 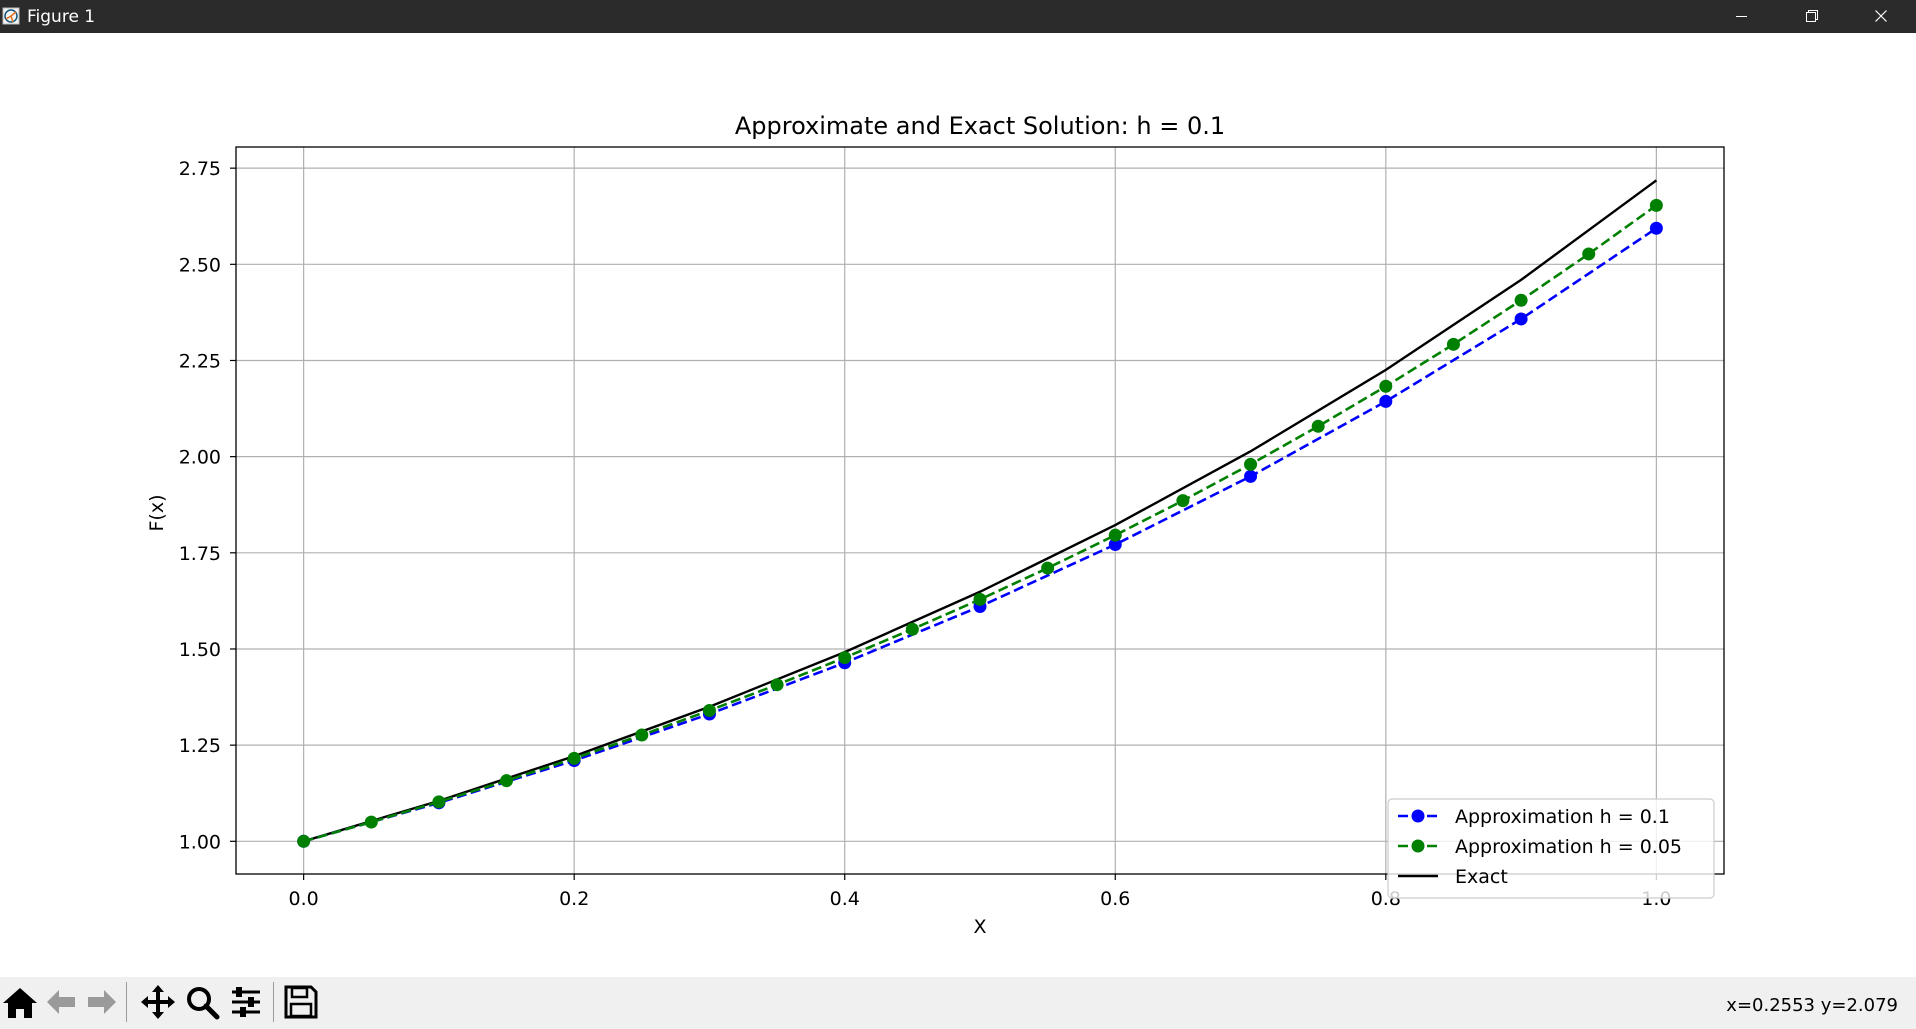 I want to click on legend-label: Approximation h = 0.1, so click(x=1562, y=817).